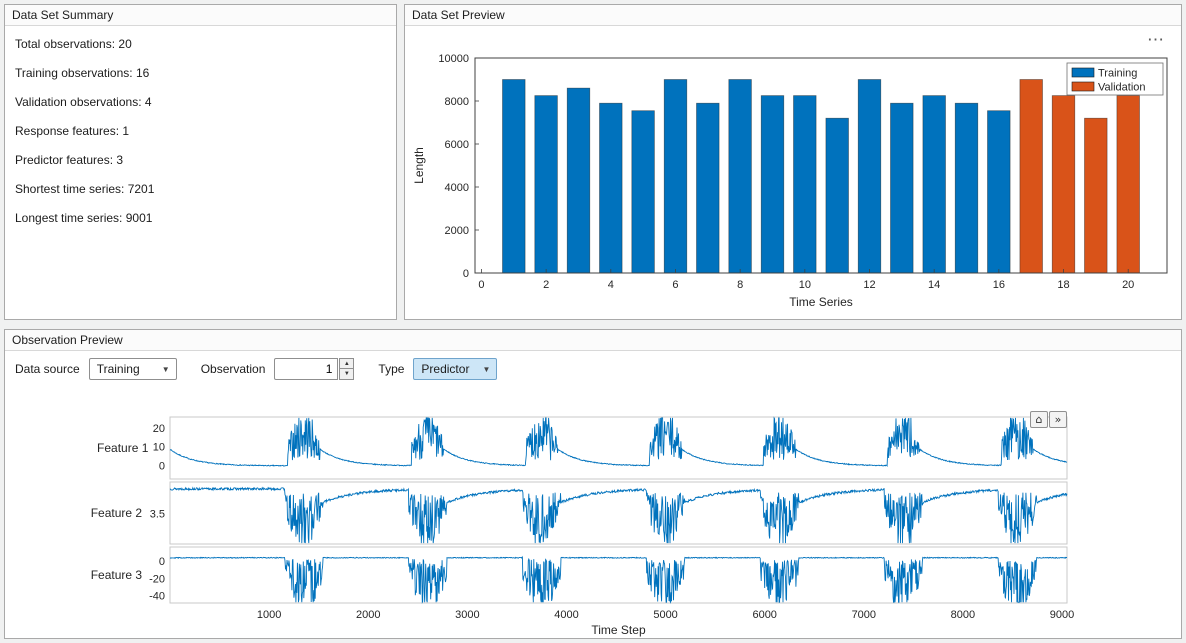 The height and width of the screenshot is (643, 1186). I want to click on summary-panel-title: Data Set Summary, so click(63, 15).